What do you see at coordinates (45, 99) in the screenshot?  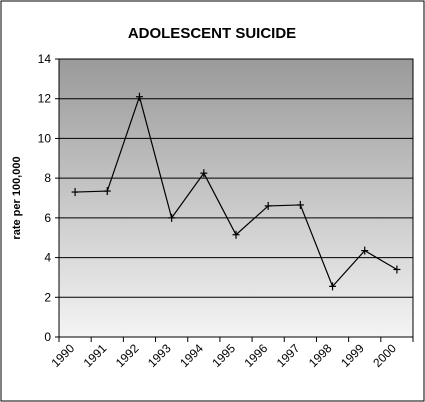 I see `y-tick-label: 12` at bounding box center [45, 99].